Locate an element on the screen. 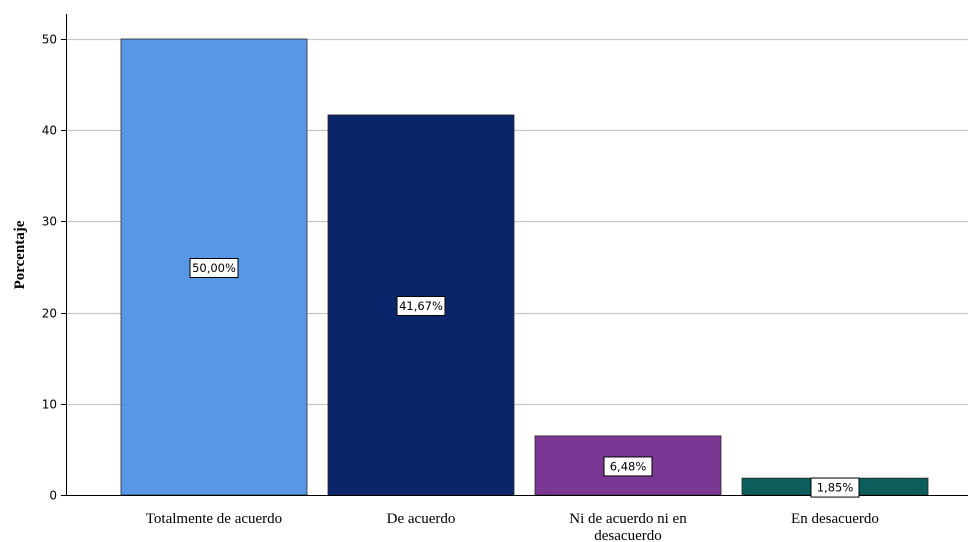  category-label: De acuerdo is located at coordinates (421, 519).